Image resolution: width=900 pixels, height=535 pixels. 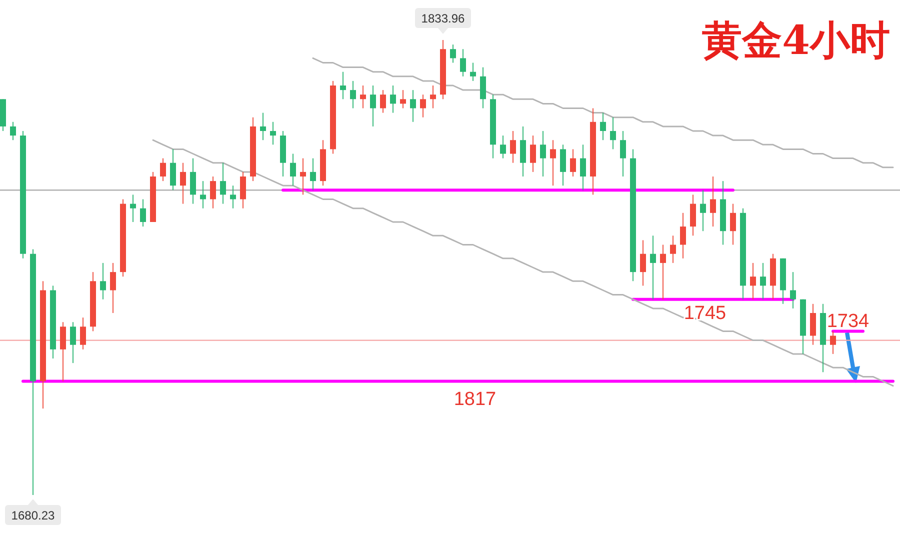 What do you see at coordinates (705, 313) in the screenshot?
I see `annotation: 1745` at bounding box center [705, 313].